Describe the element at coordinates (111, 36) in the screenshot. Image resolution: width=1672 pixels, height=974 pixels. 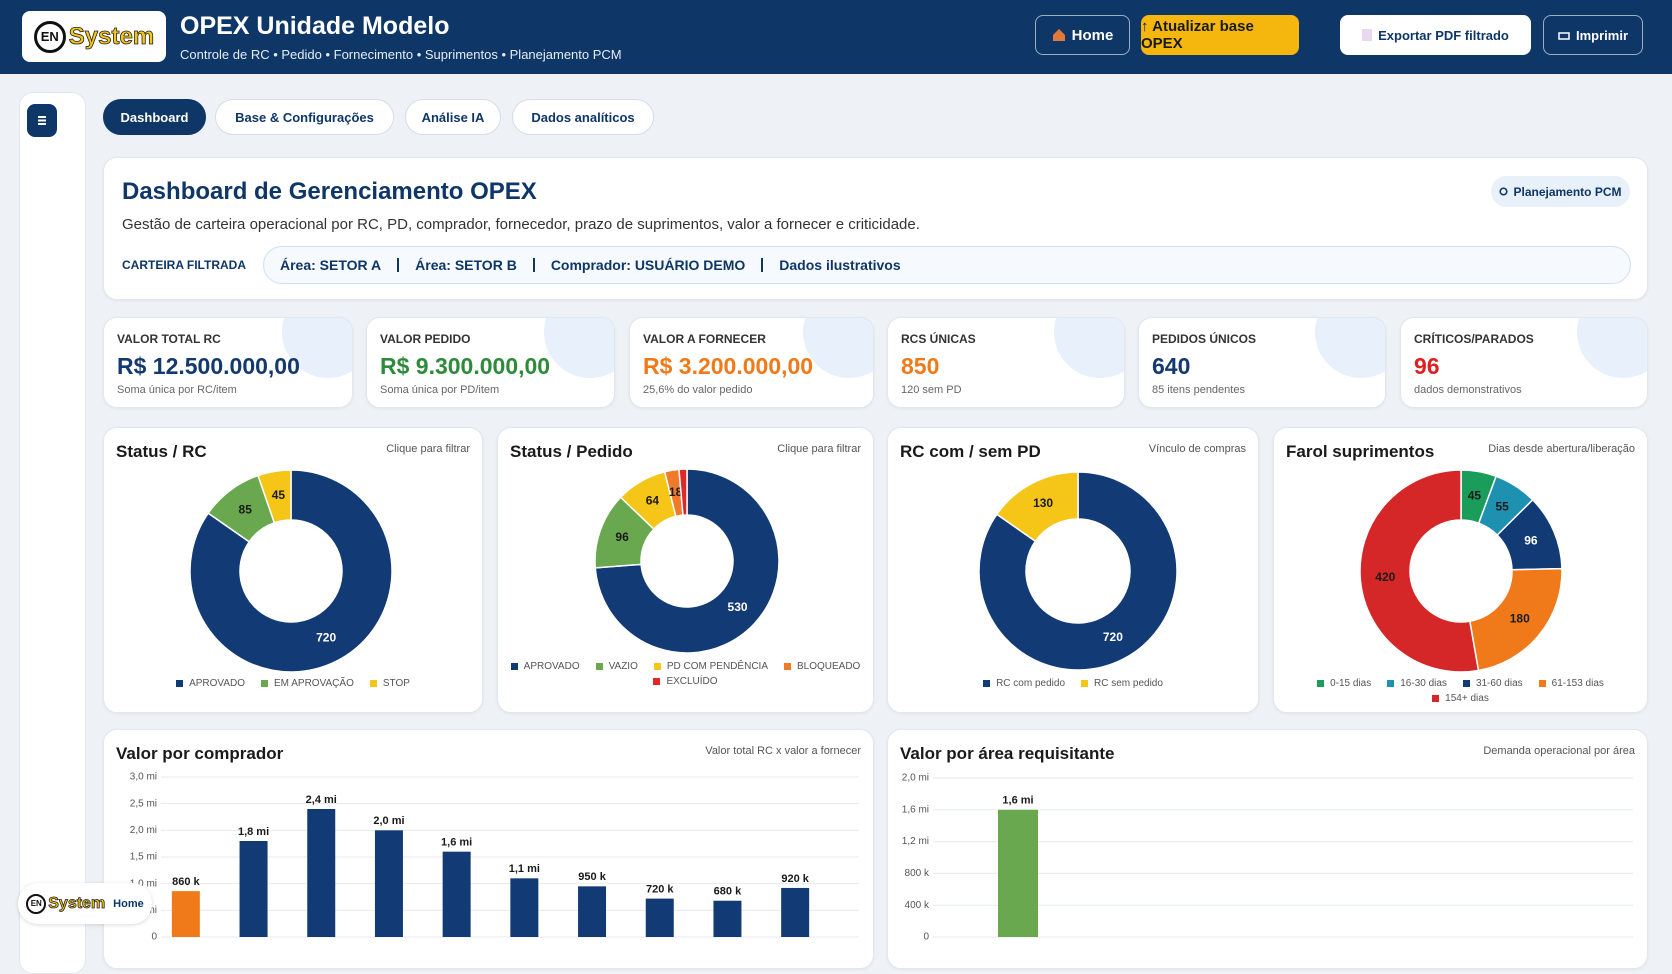
I see `logo-text: System` at that location.